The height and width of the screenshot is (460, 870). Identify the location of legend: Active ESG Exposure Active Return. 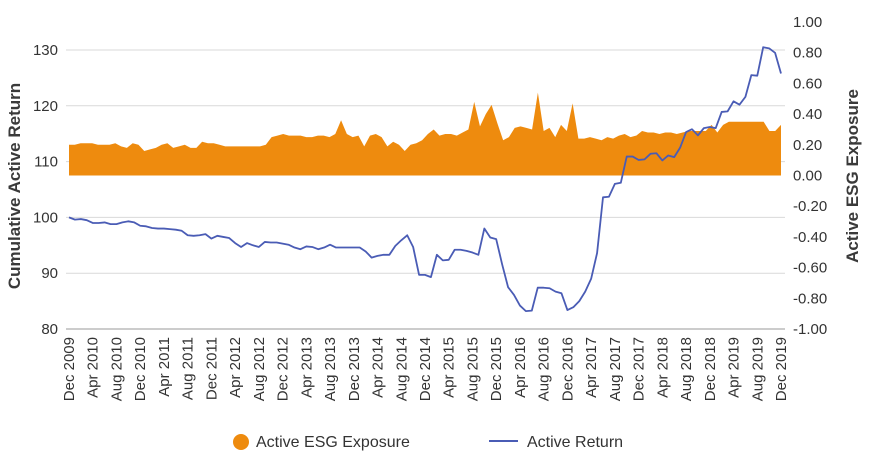
(428, 442).